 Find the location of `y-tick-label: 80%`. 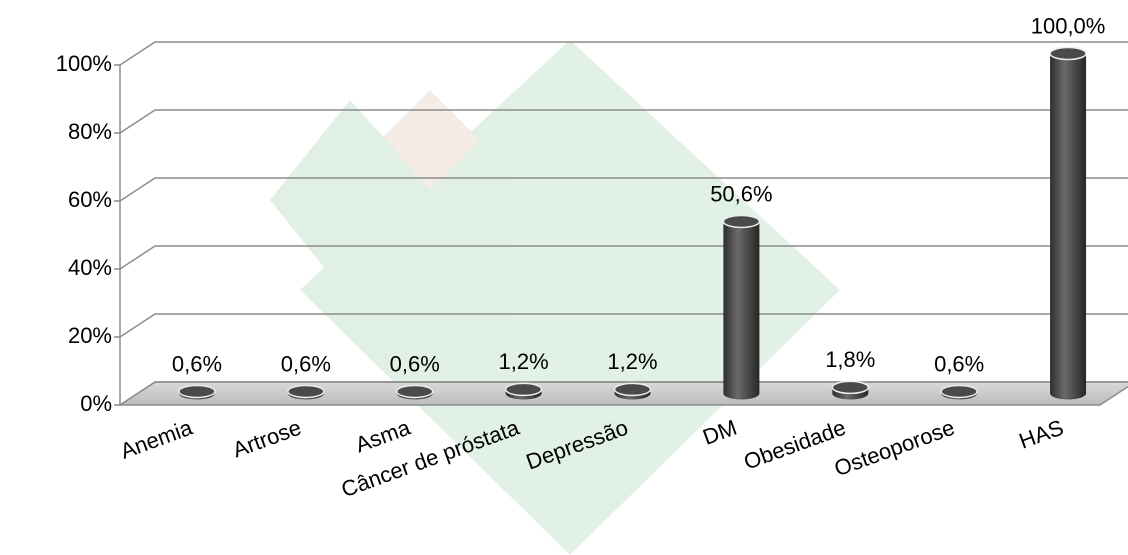

y-tick-label: 80% is located at coordinates (90, 131).